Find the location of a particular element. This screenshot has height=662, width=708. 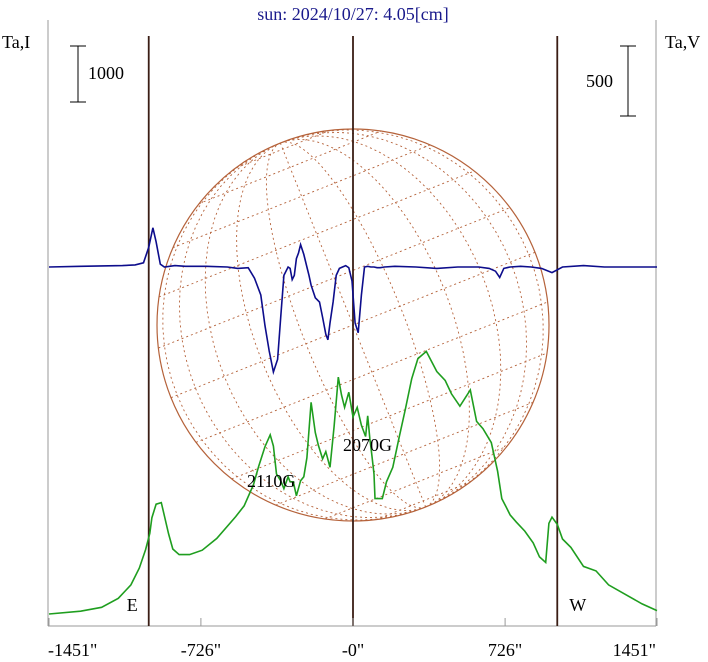

y-axis-label-right: Ta,V is located at coordinates (682, 42).